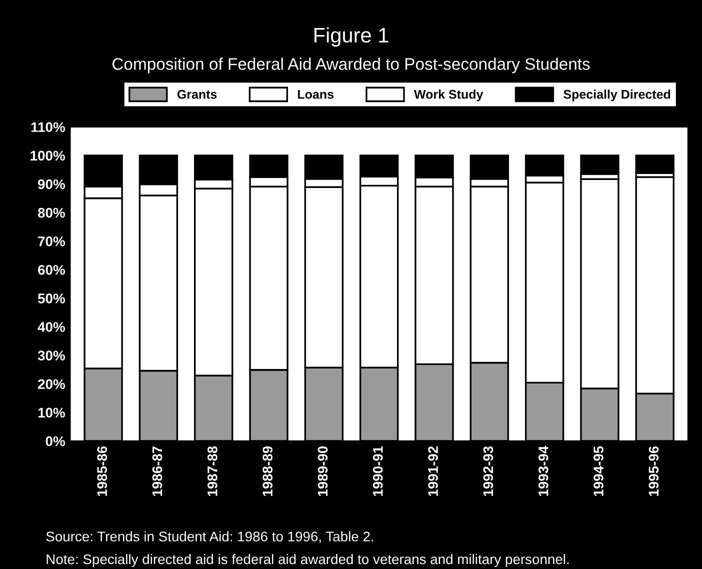 This screenshot has height=569, width=702. I want to click on legend-label: Grants, so click(197, 94).